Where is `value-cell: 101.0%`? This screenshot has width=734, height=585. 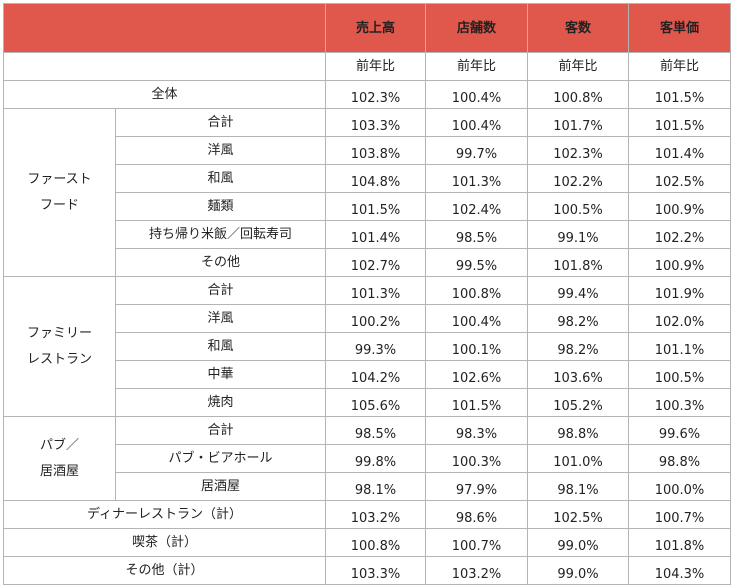 value-cell: 101.0% is located at coordinates (578, 458).